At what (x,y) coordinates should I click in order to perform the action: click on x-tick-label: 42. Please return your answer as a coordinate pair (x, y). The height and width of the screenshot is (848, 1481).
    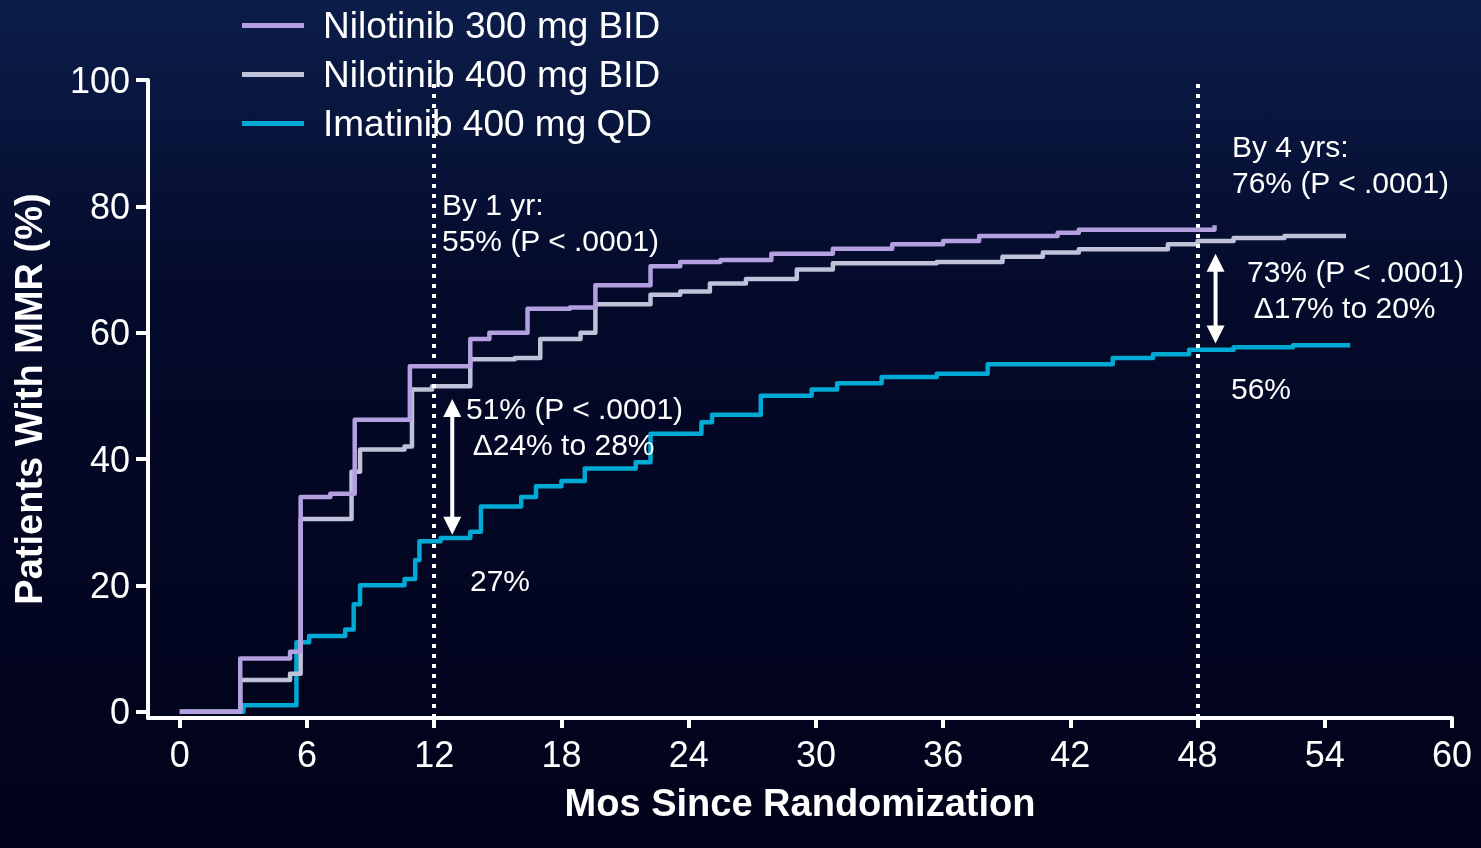
    Looking at the image, I should click on (1070, 754).